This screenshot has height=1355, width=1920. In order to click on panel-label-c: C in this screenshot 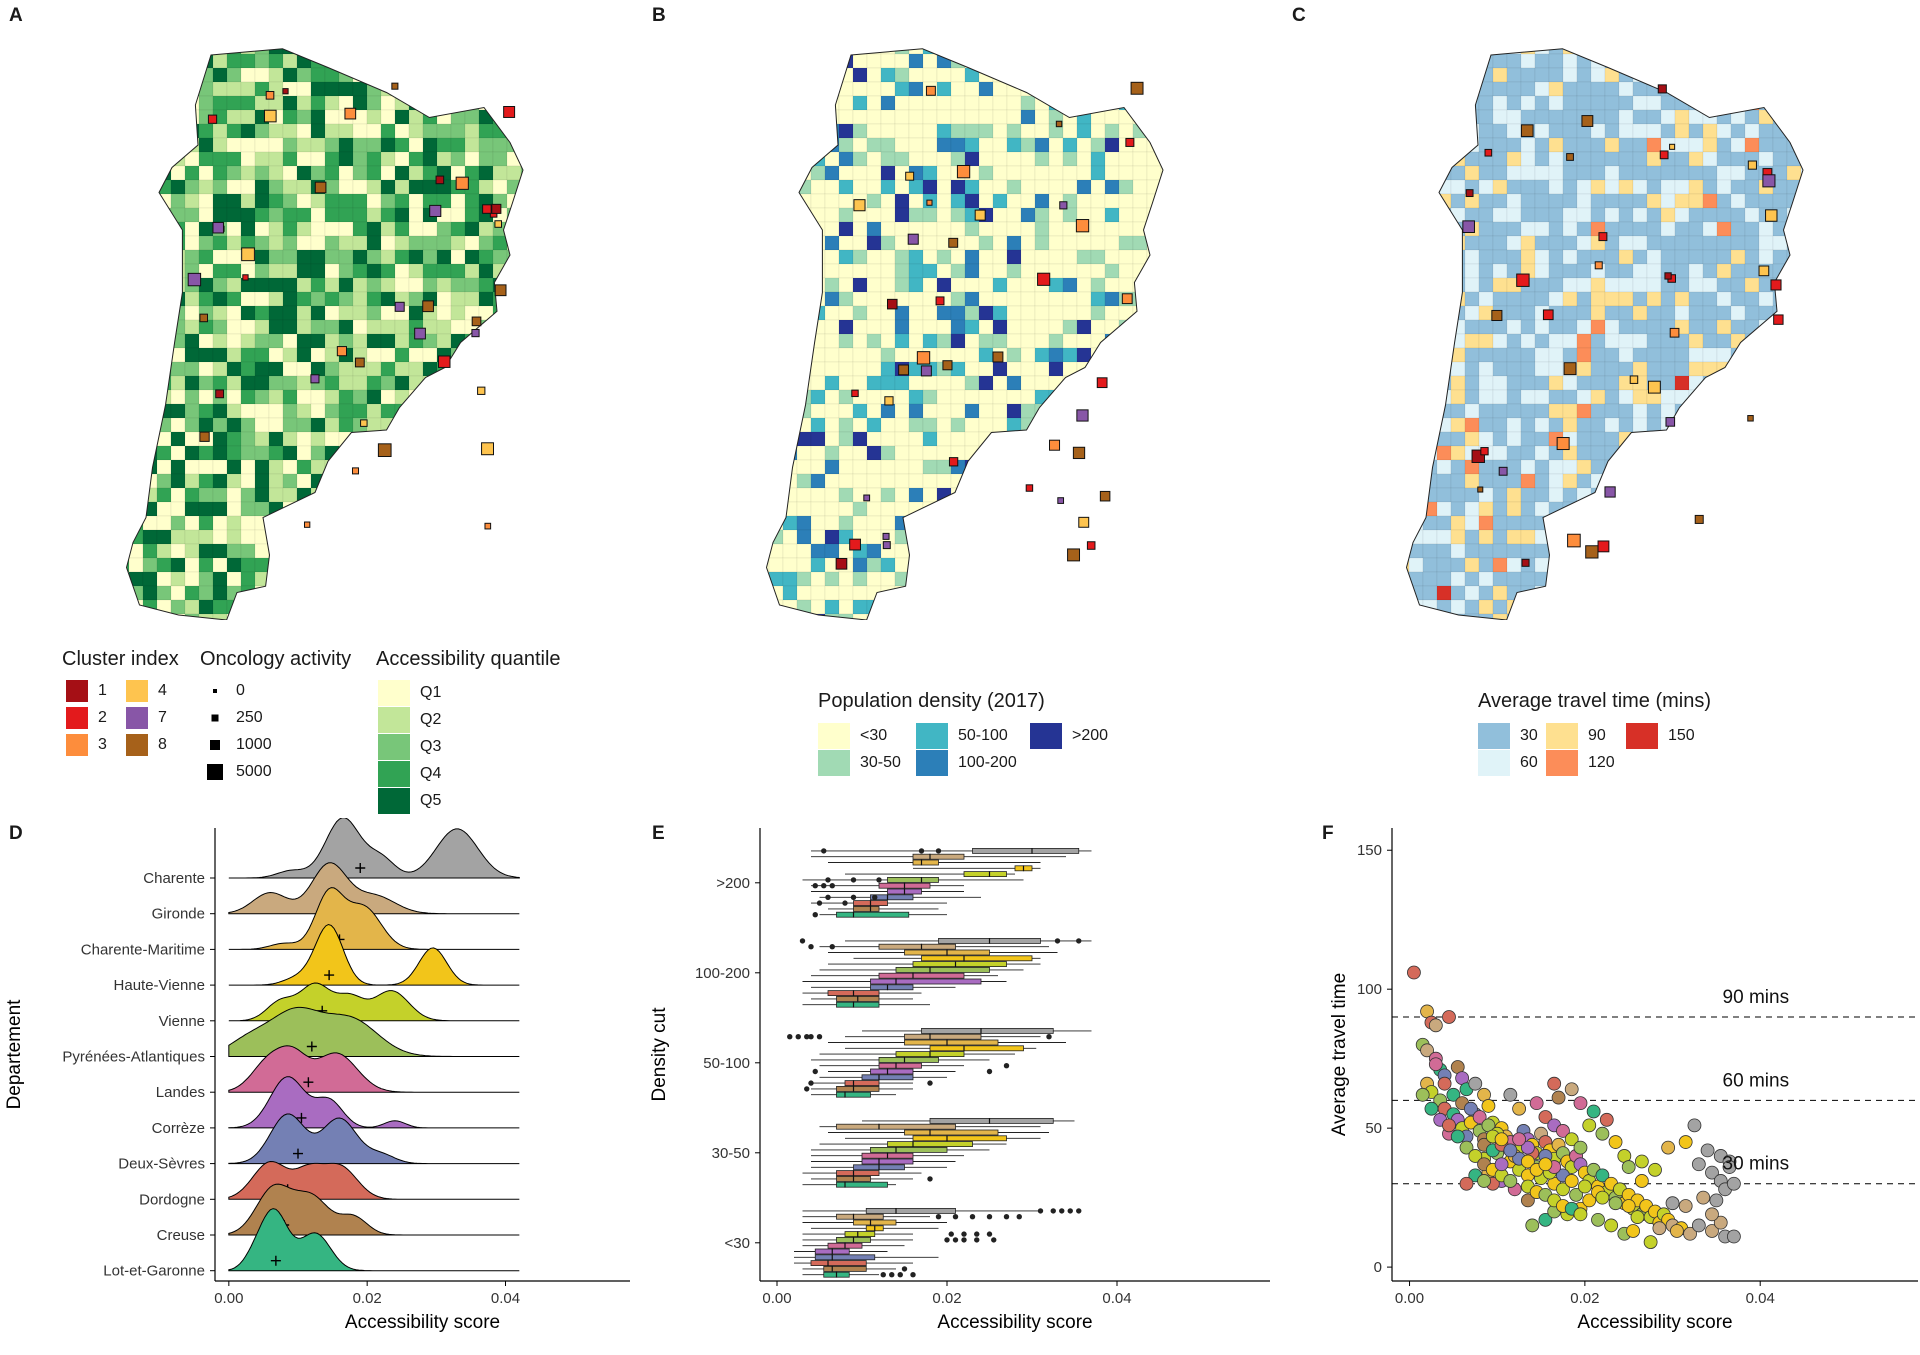, I will do `click(1299, 15)`.